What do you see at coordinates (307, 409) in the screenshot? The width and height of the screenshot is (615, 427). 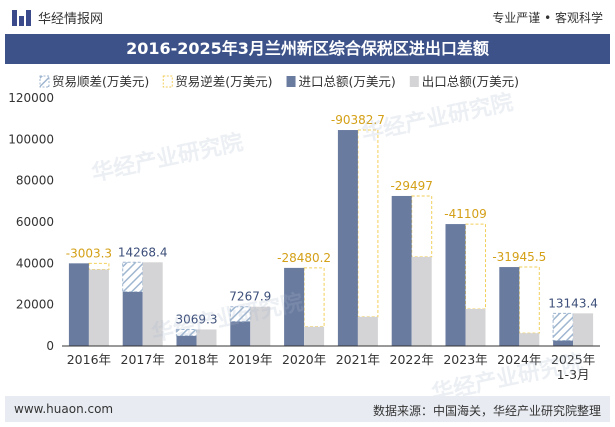 I see `footer: www.huaon.com 数据来源：中国海关，华经产业研究院整理` at bounding box center [307, 409].